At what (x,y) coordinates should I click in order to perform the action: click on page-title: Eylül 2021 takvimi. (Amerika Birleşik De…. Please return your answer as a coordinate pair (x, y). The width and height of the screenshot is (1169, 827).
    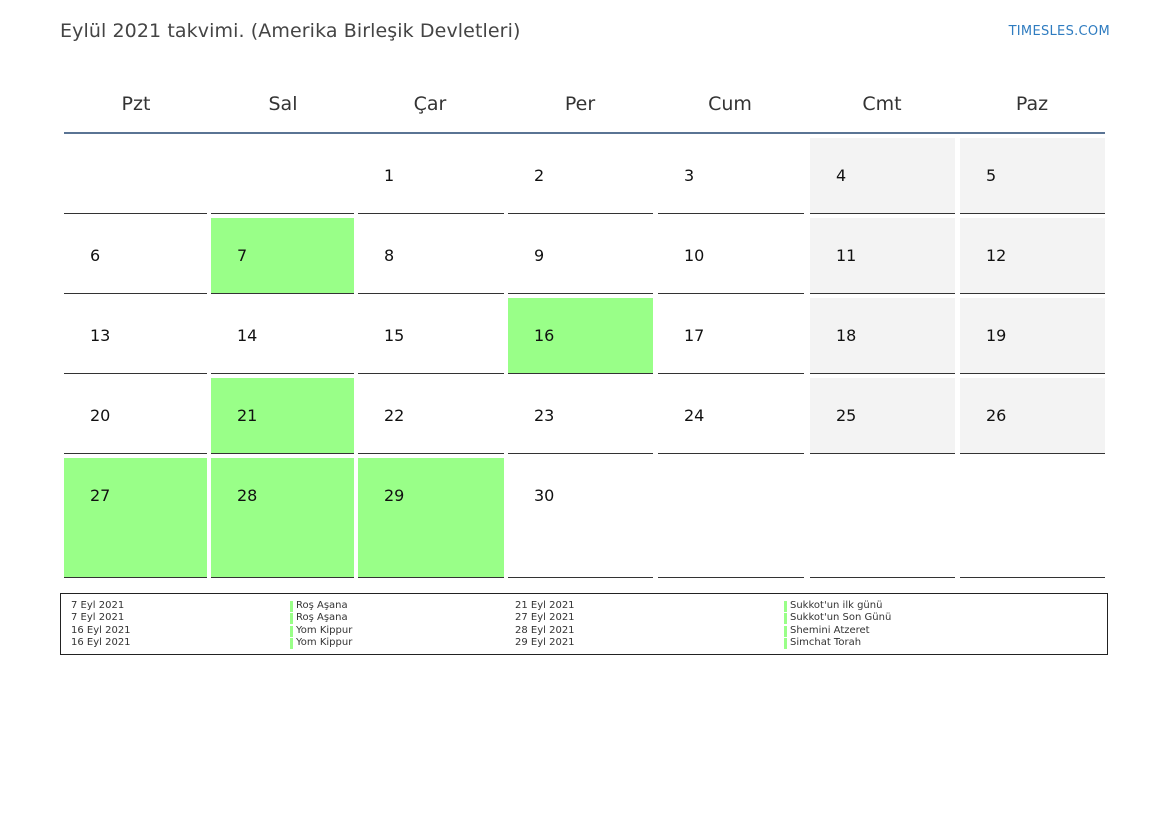
    Looking at the image, I should click on (290, 31).